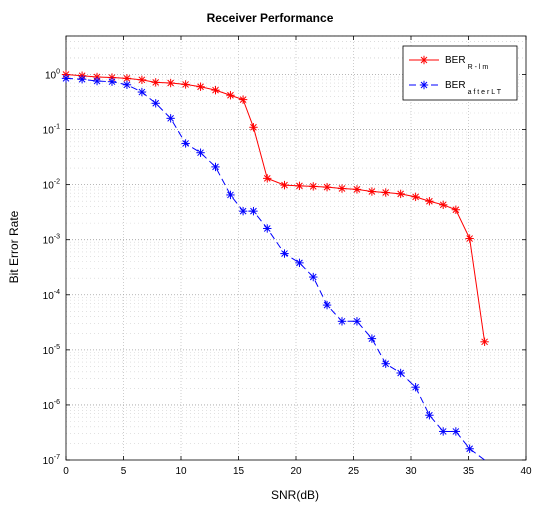 Image resolution: width=550 pixels, height=512 pixels. What do you see at coordinates (51, 405) in the screenshot?
I see `y-tick-label: 10⁻⁶` at bounding box center [51, 405].